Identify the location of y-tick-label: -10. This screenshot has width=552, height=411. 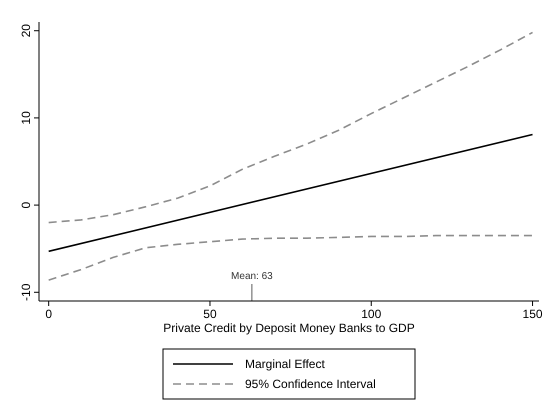
(26, 292).